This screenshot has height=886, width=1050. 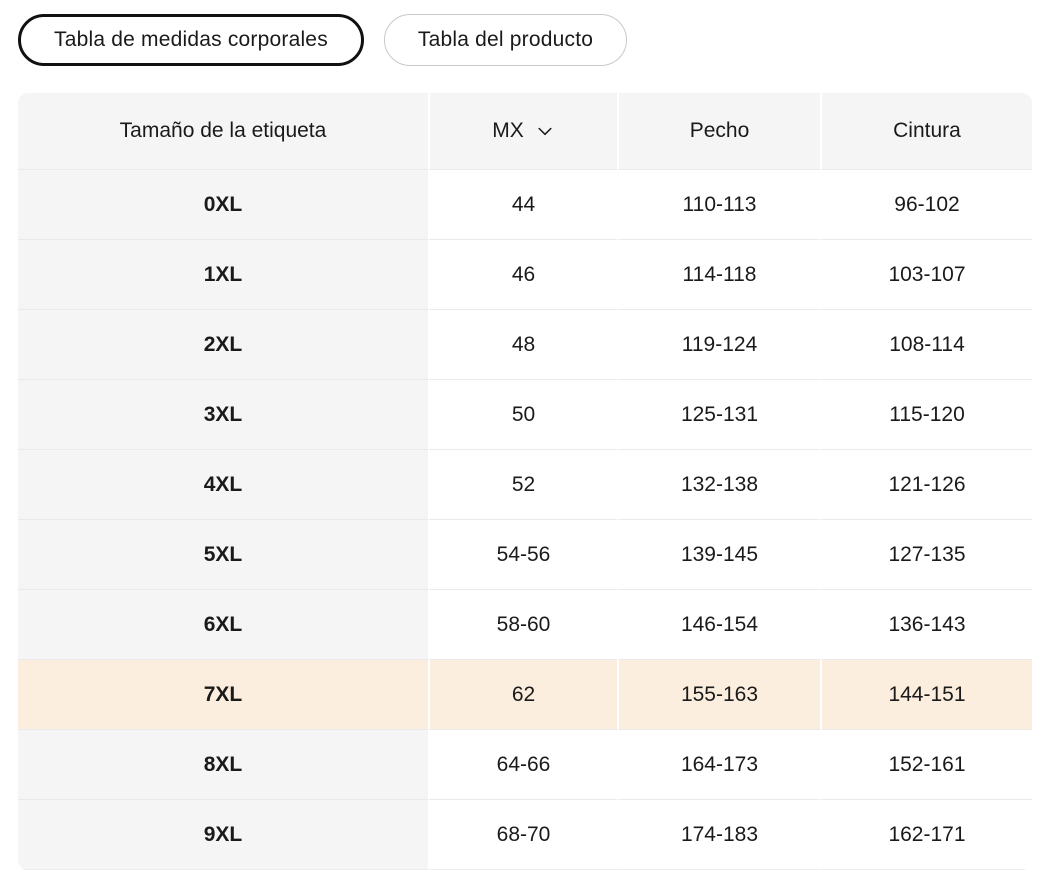 I want to click on table-row: 4XL 52 132-138 121-126, so click(x=525, y=484).